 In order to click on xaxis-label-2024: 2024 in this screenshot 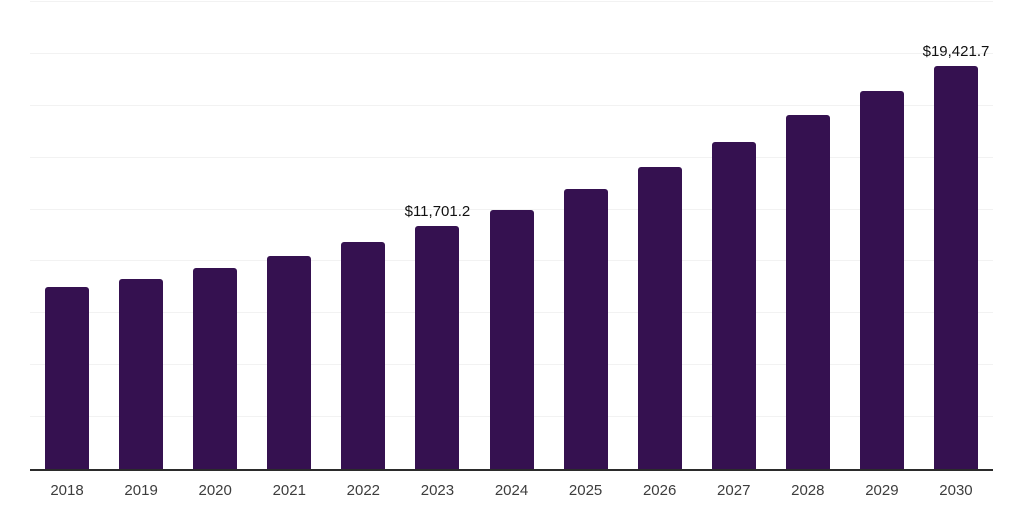, I will do `click(511, 490)`.